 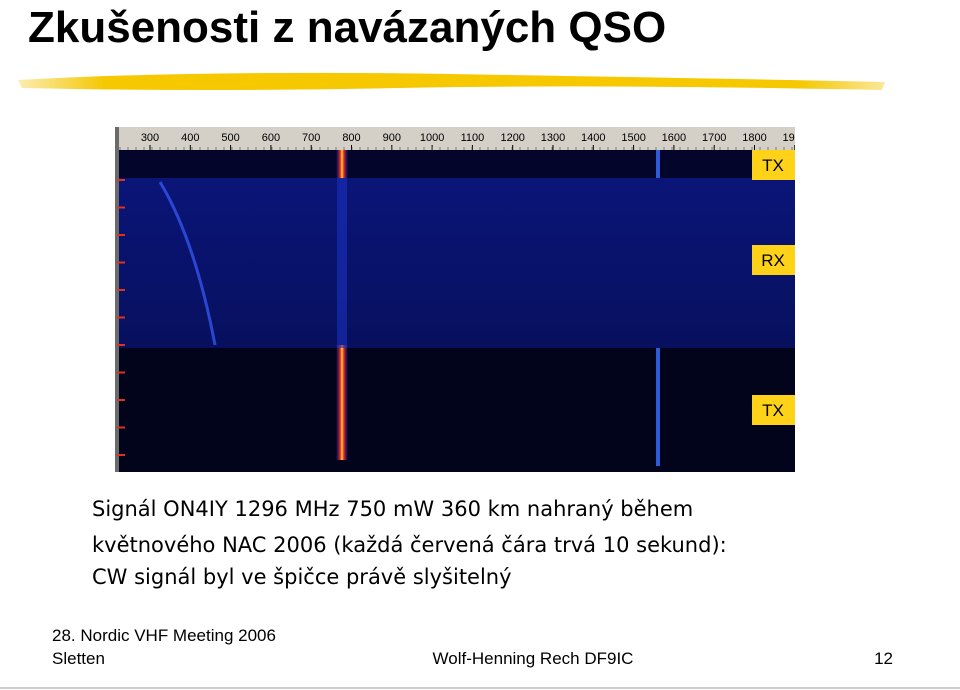 I want to click on scale-label: 1400, so click(x=593, y=138).